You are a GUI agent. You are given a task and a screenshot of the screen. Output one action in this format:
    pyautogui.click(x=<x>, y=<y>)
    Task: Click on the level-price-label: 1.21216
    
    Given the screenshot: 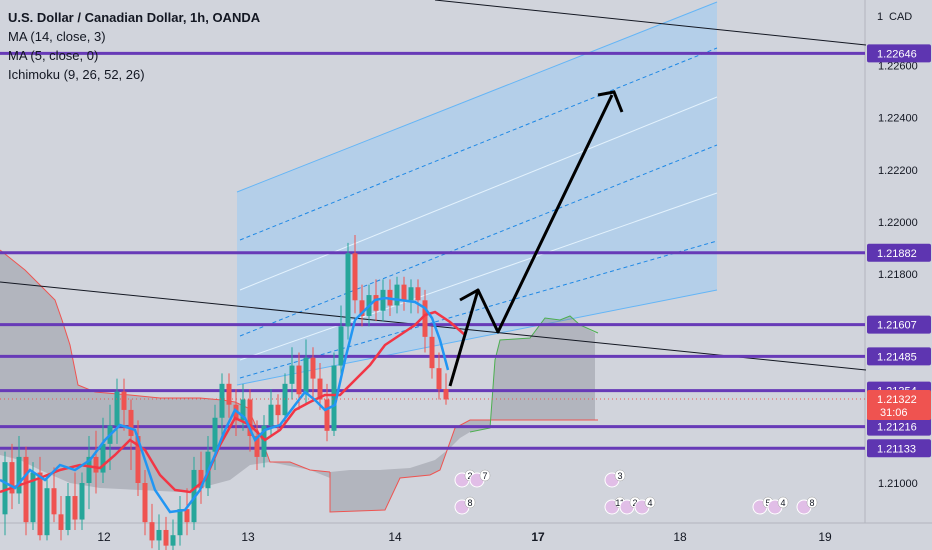 What is the action you would take?
    pyautogui.click(x=899, y=426)
    